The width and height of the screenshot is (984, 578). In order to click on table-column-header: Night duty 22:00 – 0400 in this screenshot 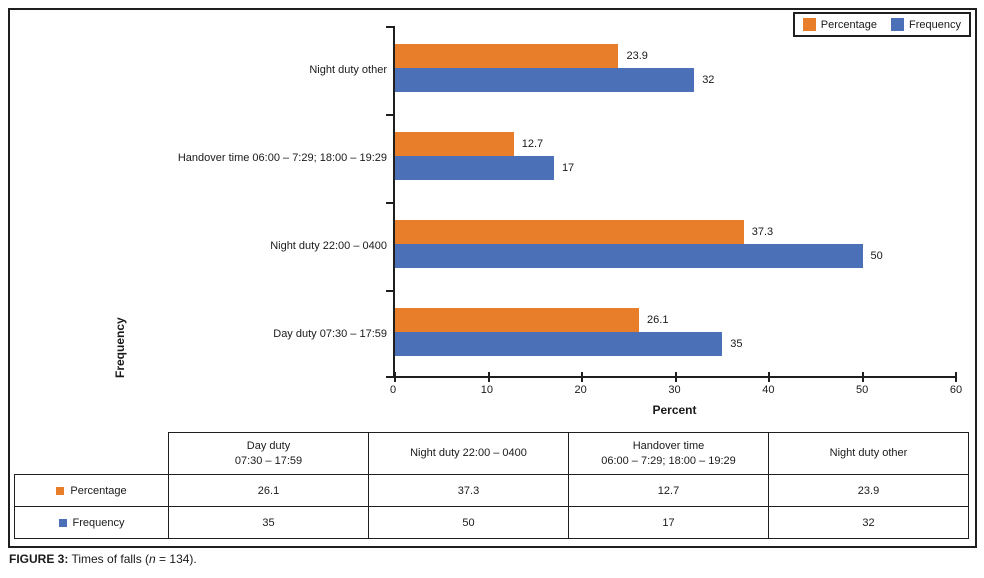, I will do `click(468, 453)`.